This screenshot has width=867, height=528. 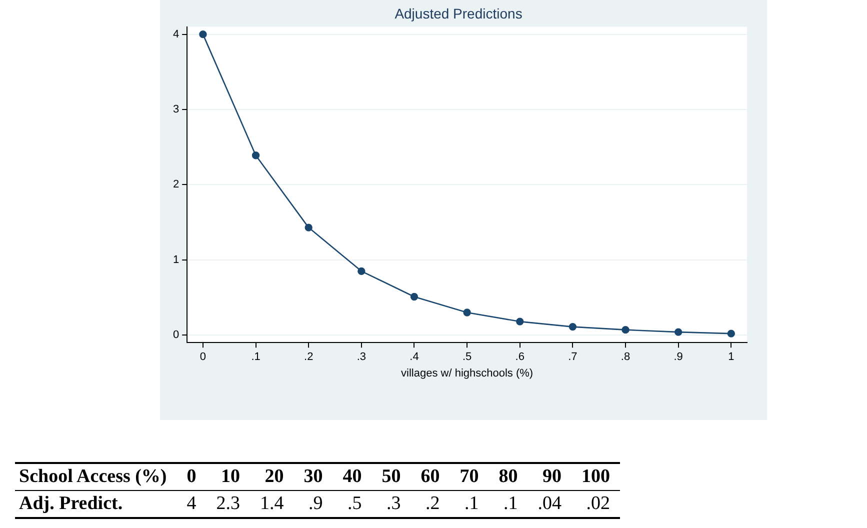 What do you see at coordinates (414, 357) in the screenshot?
I see `x-tick-label: .4` at bounding box center [414, 357].